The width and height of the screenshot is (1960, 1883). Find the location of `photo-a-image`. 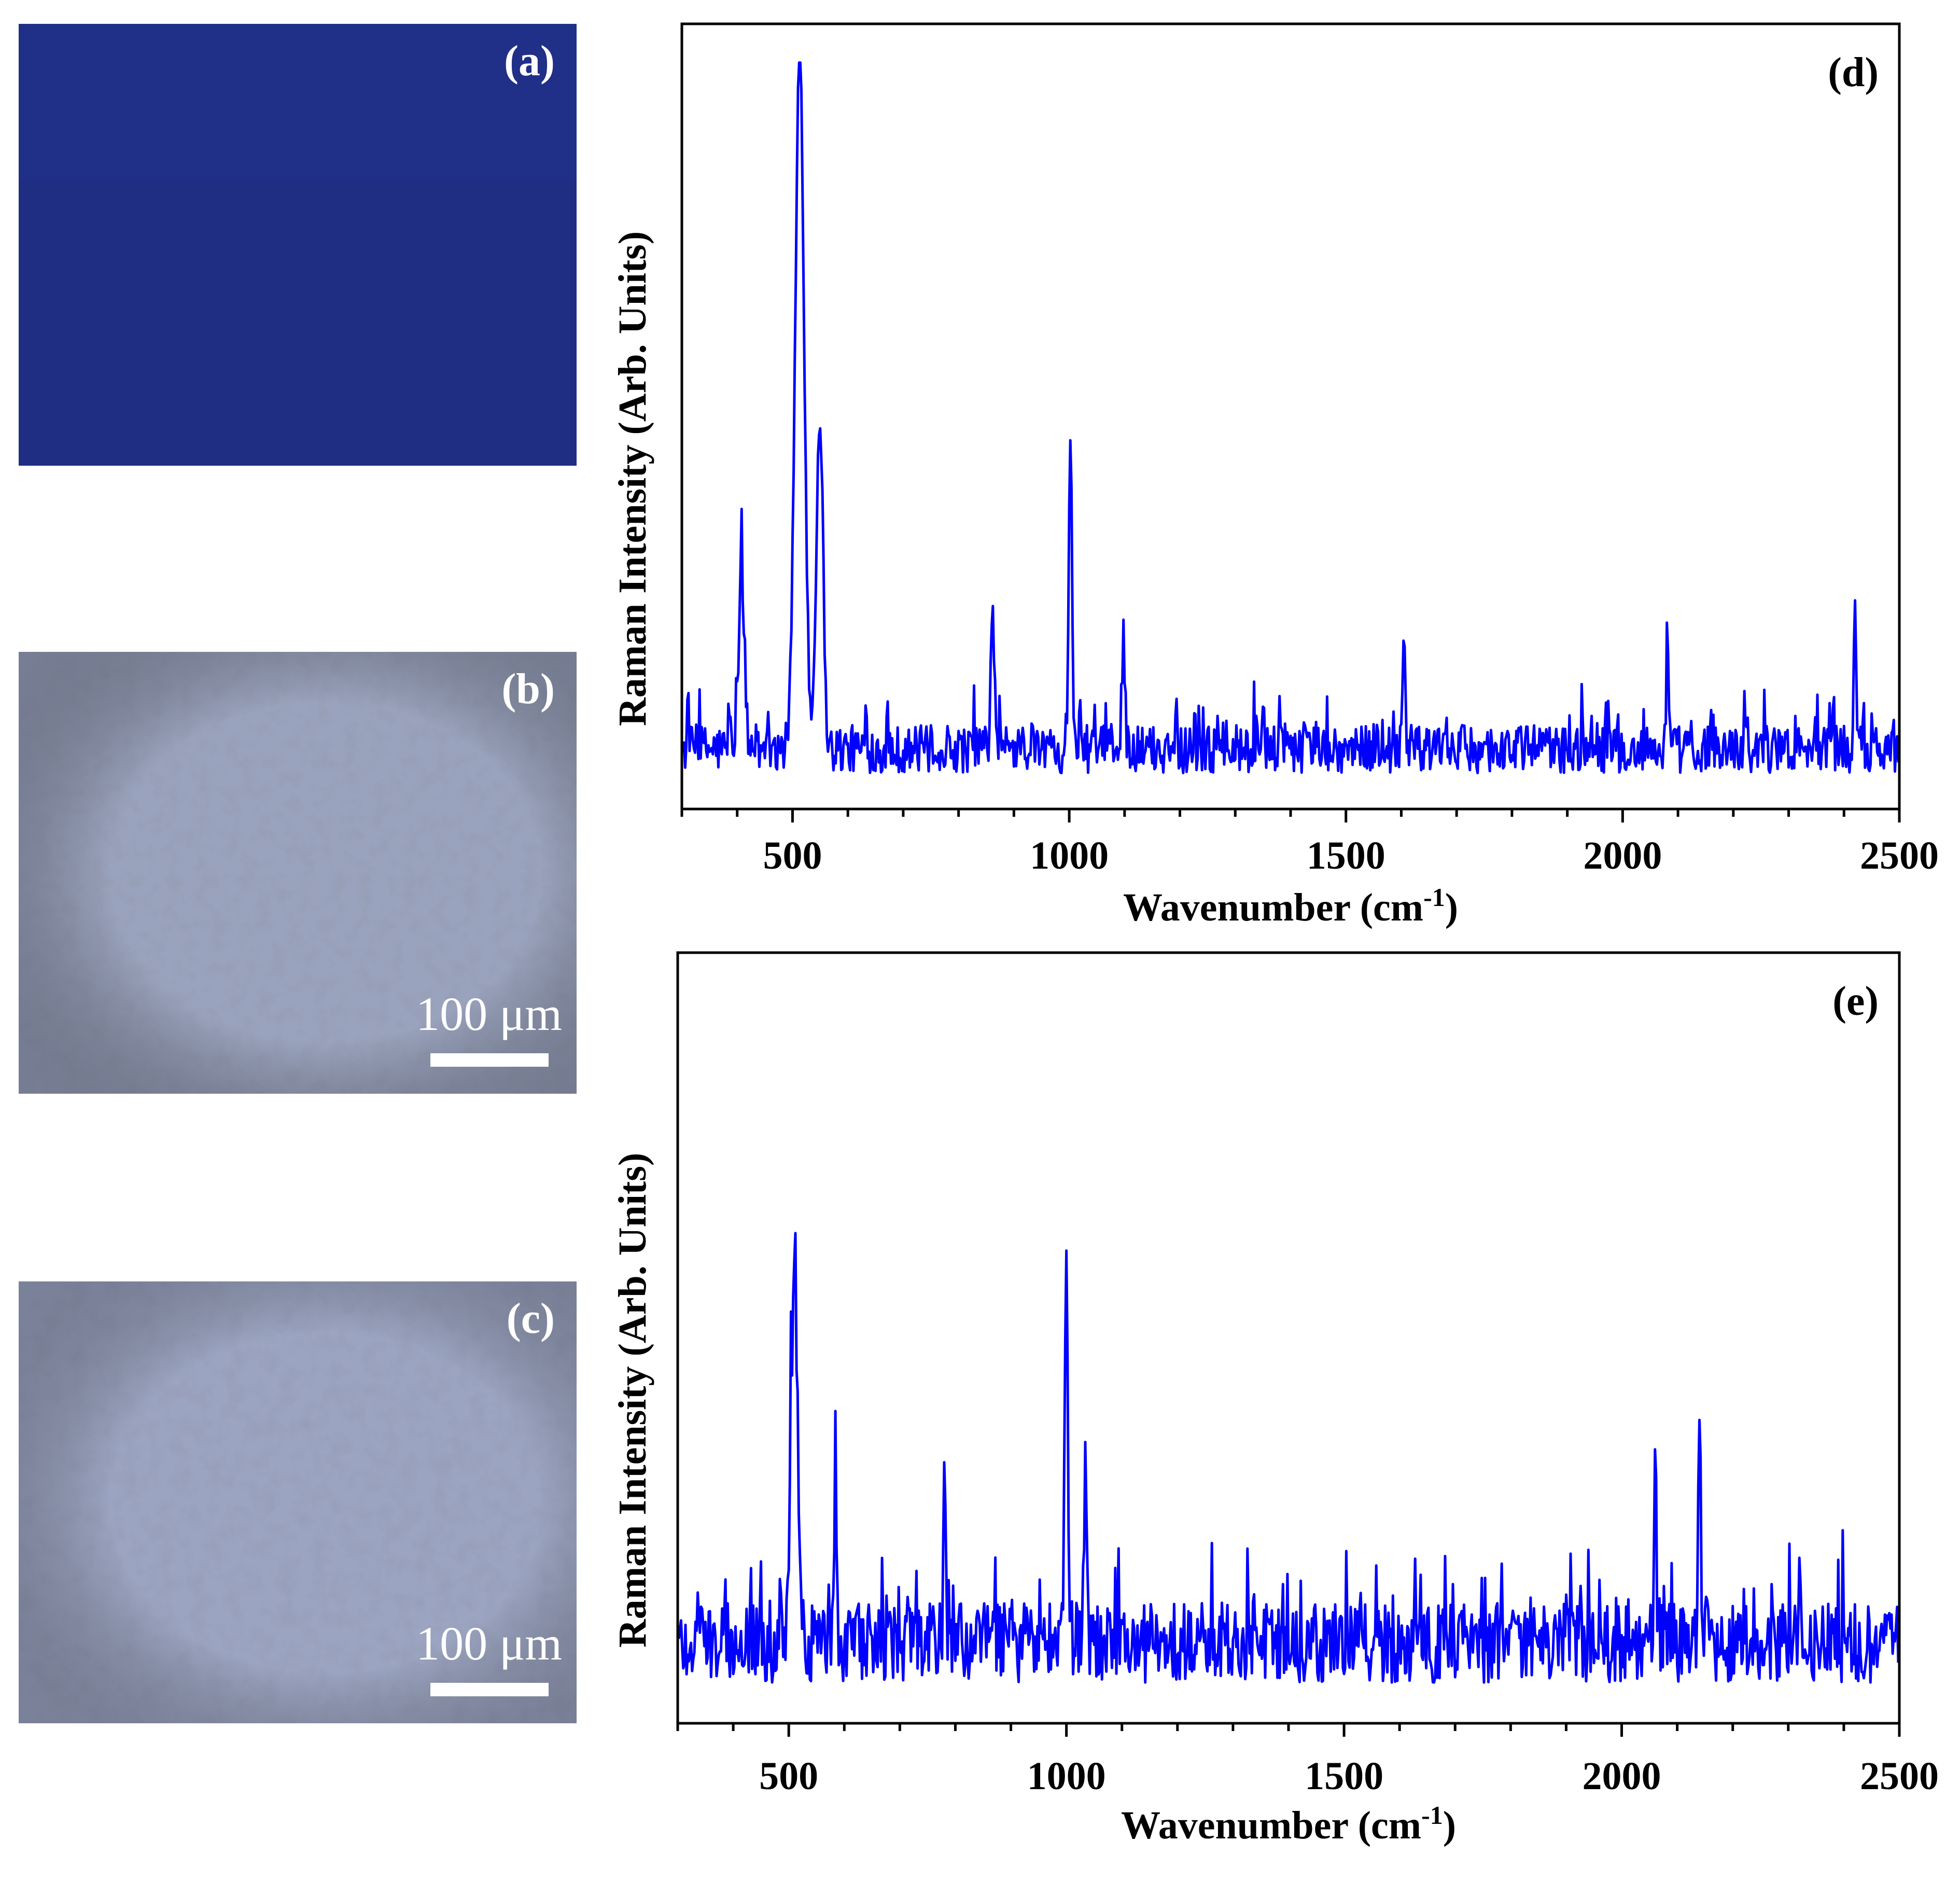

photo-a-image is located at coordinates (298, 245).